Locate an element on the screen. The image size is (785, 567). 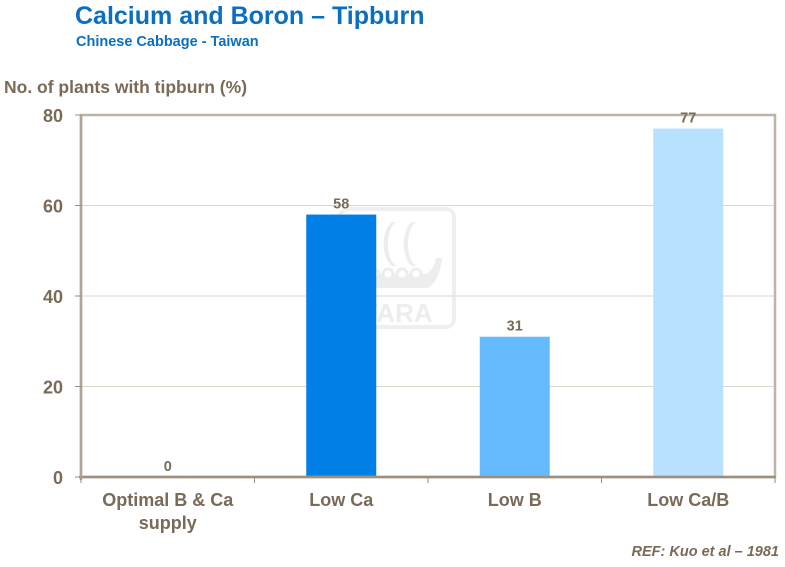
y-tick-label: 80 is located at coordinates (53, 116).